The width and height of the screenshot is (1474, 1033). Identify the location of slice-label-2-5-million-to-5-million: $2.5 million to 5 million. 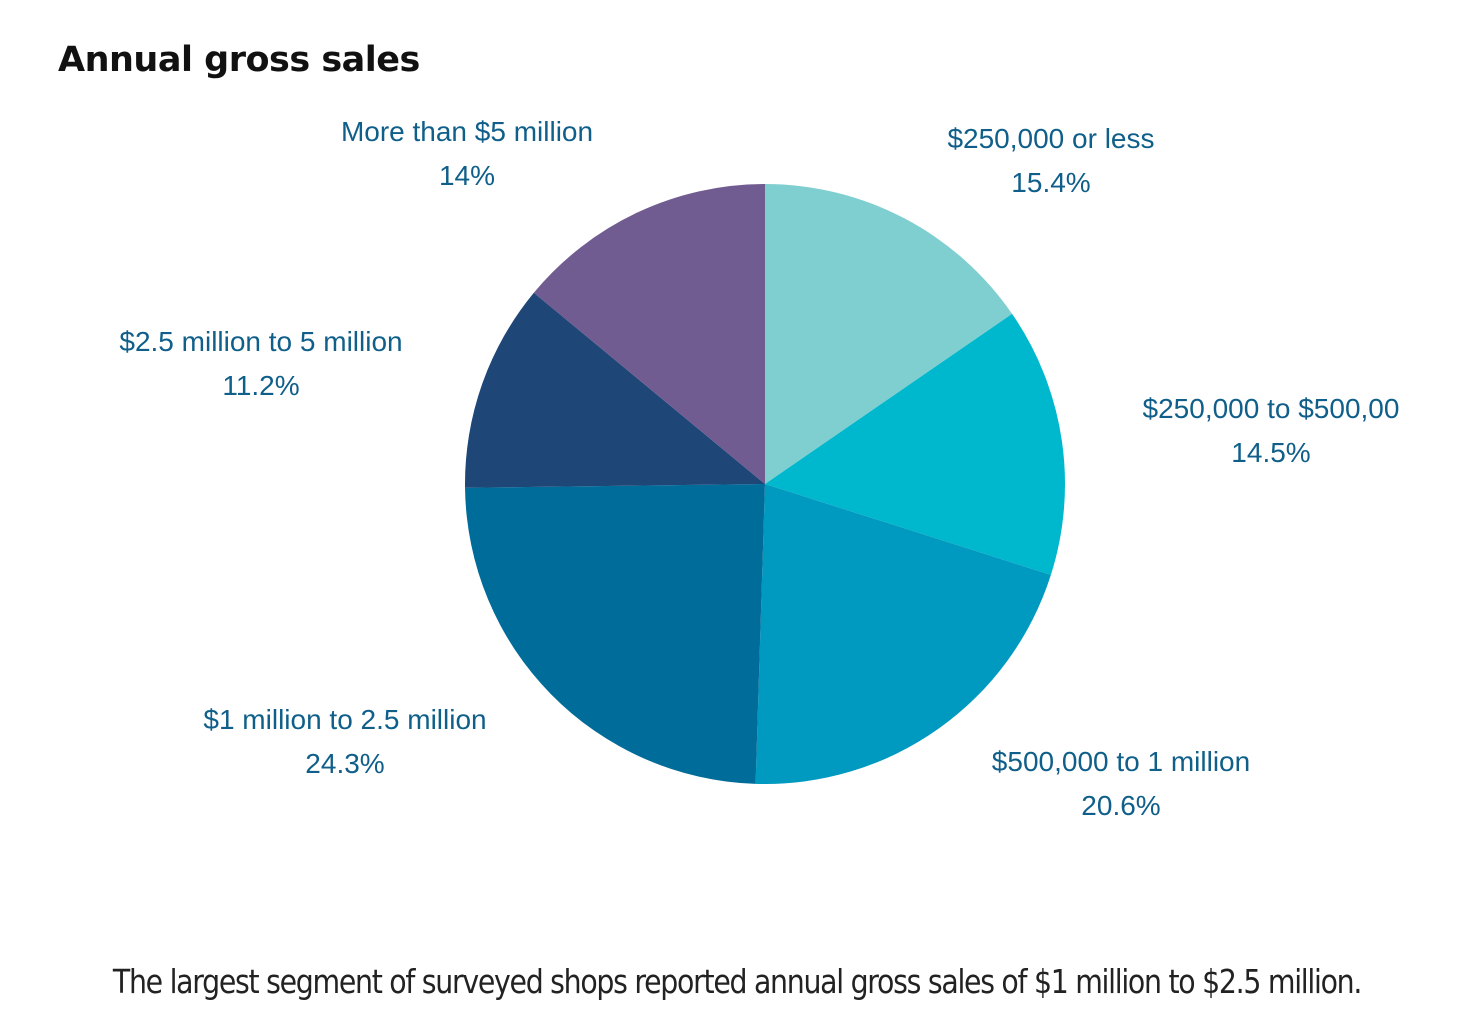
(260, 341).